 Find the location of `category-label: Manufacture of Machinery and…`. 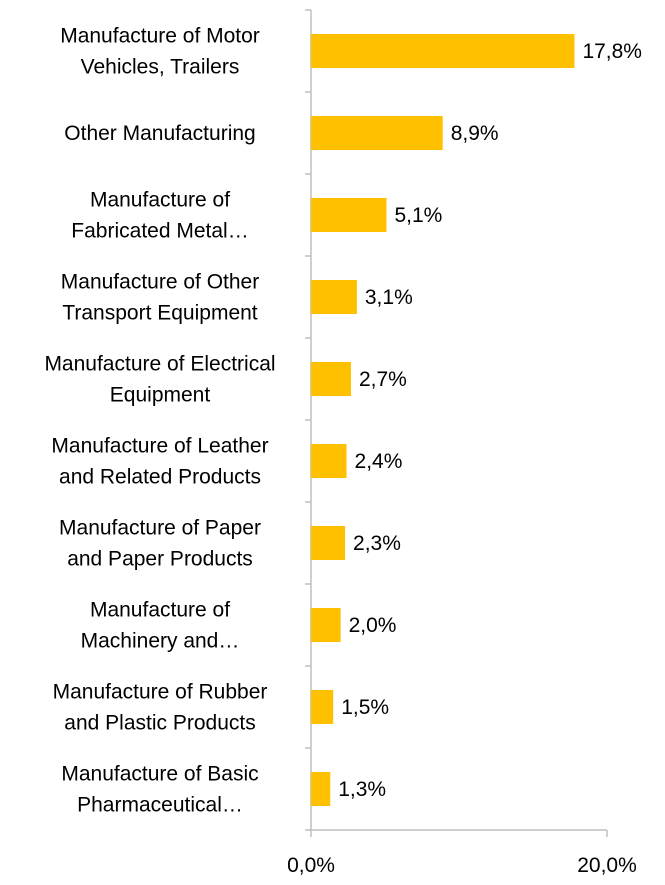

category-label: Manufacture of Machinery and… is located at coordinates (160, 626).